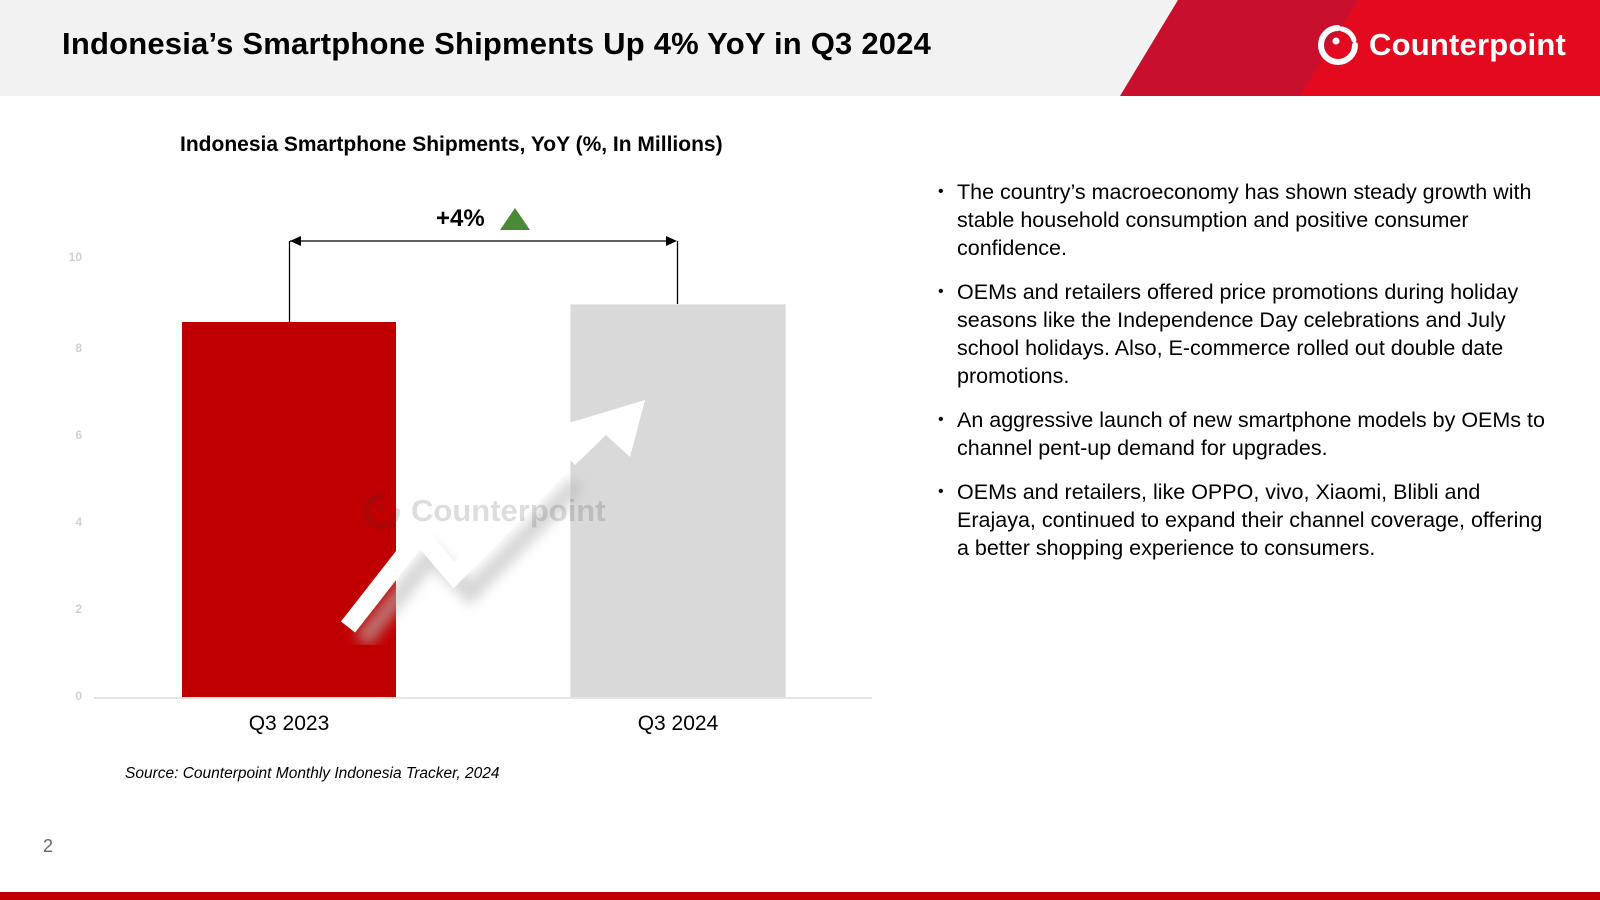 The width and height of the screenshot is (1600, 900). What do you see at coordinates (515, 219) in the screenshot?
I see `triangle-up-icon` at bounding box center [515, 219].